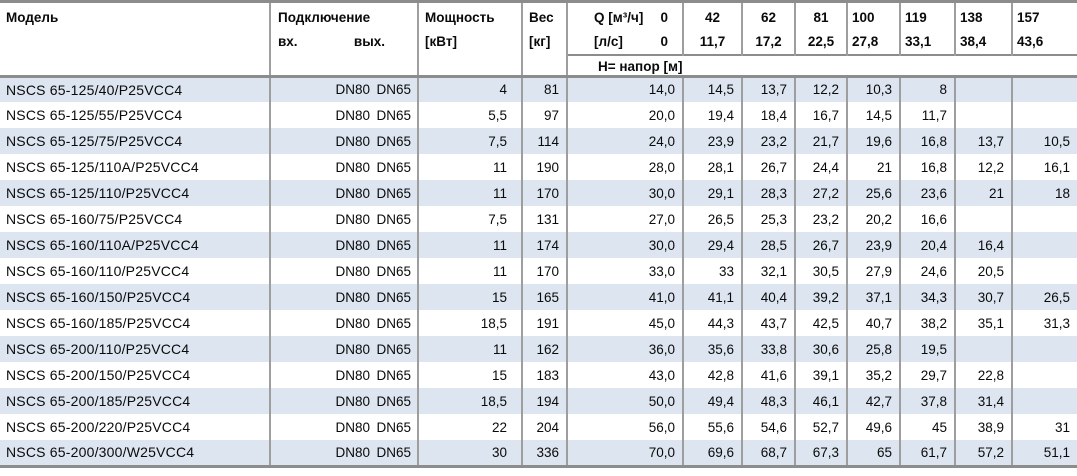 The height and width of the screenshot is (476, 1077). What do you see at coordinates (545, 141) in the screenshot?
I see `weight-cell: 114` at bounding box center [545, 141].